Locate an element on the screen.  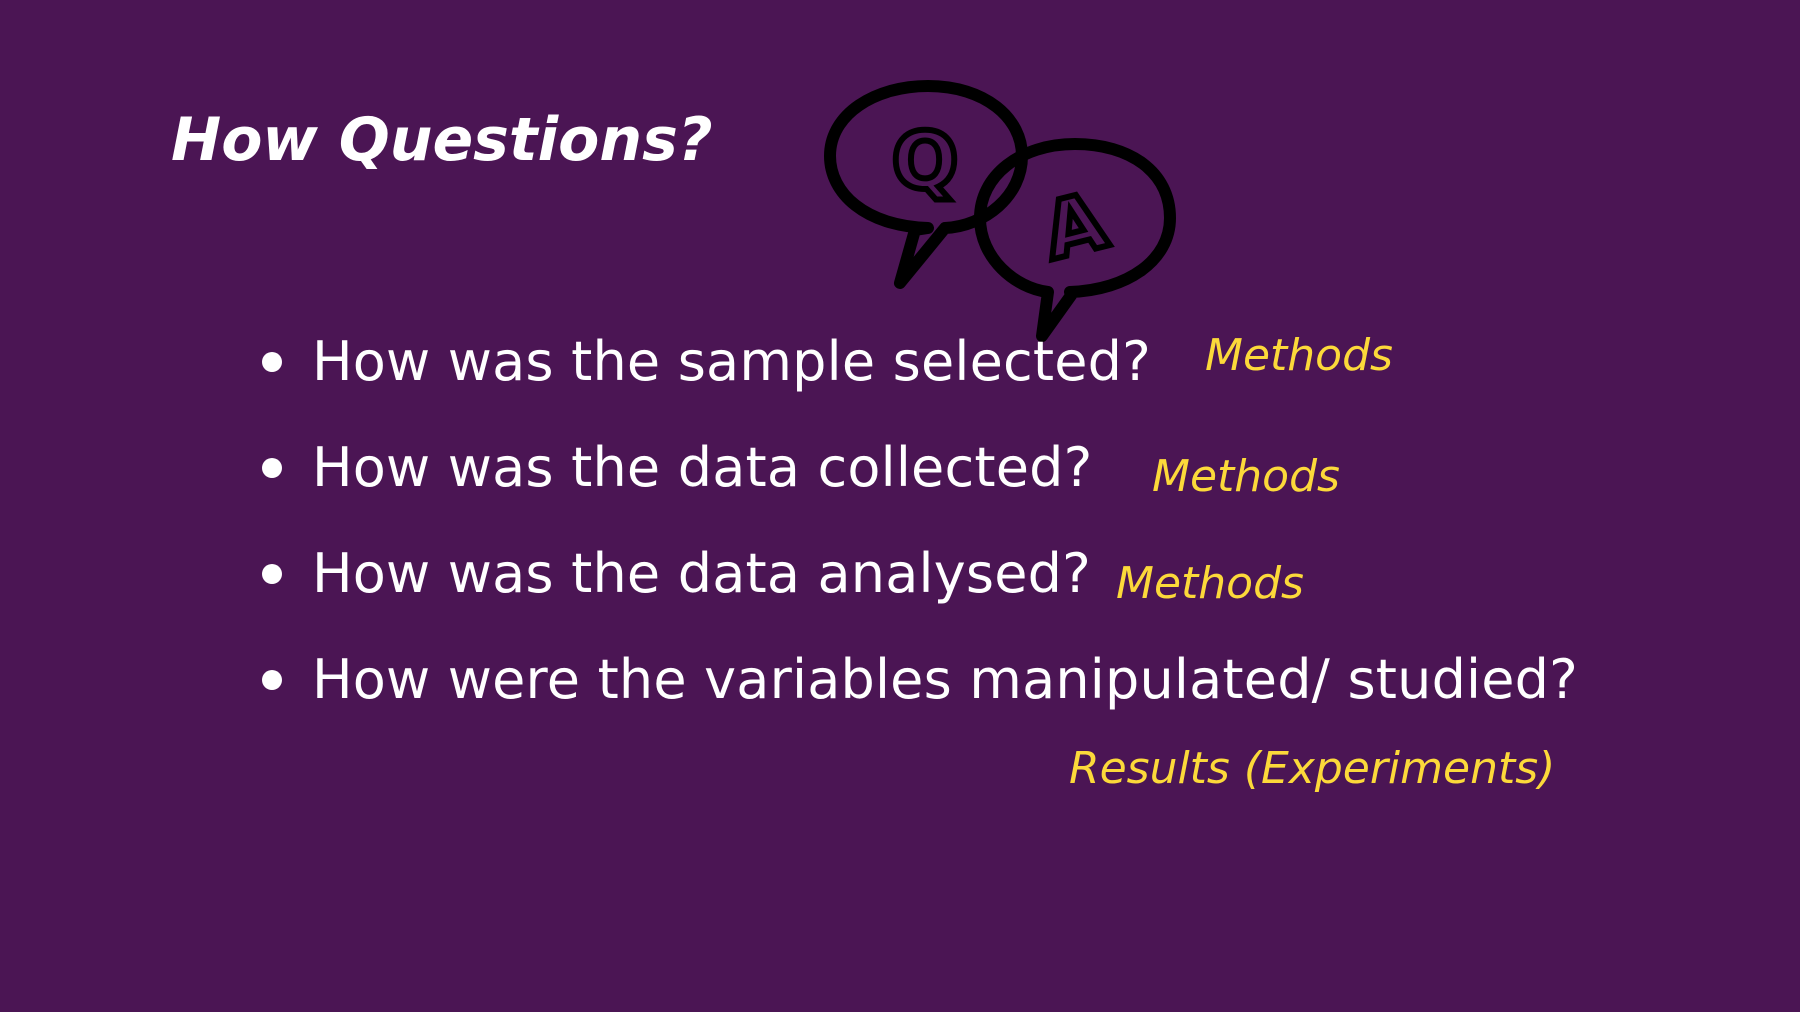
bullet-item: How was the data analysed? is located at coordinates (676, 574).